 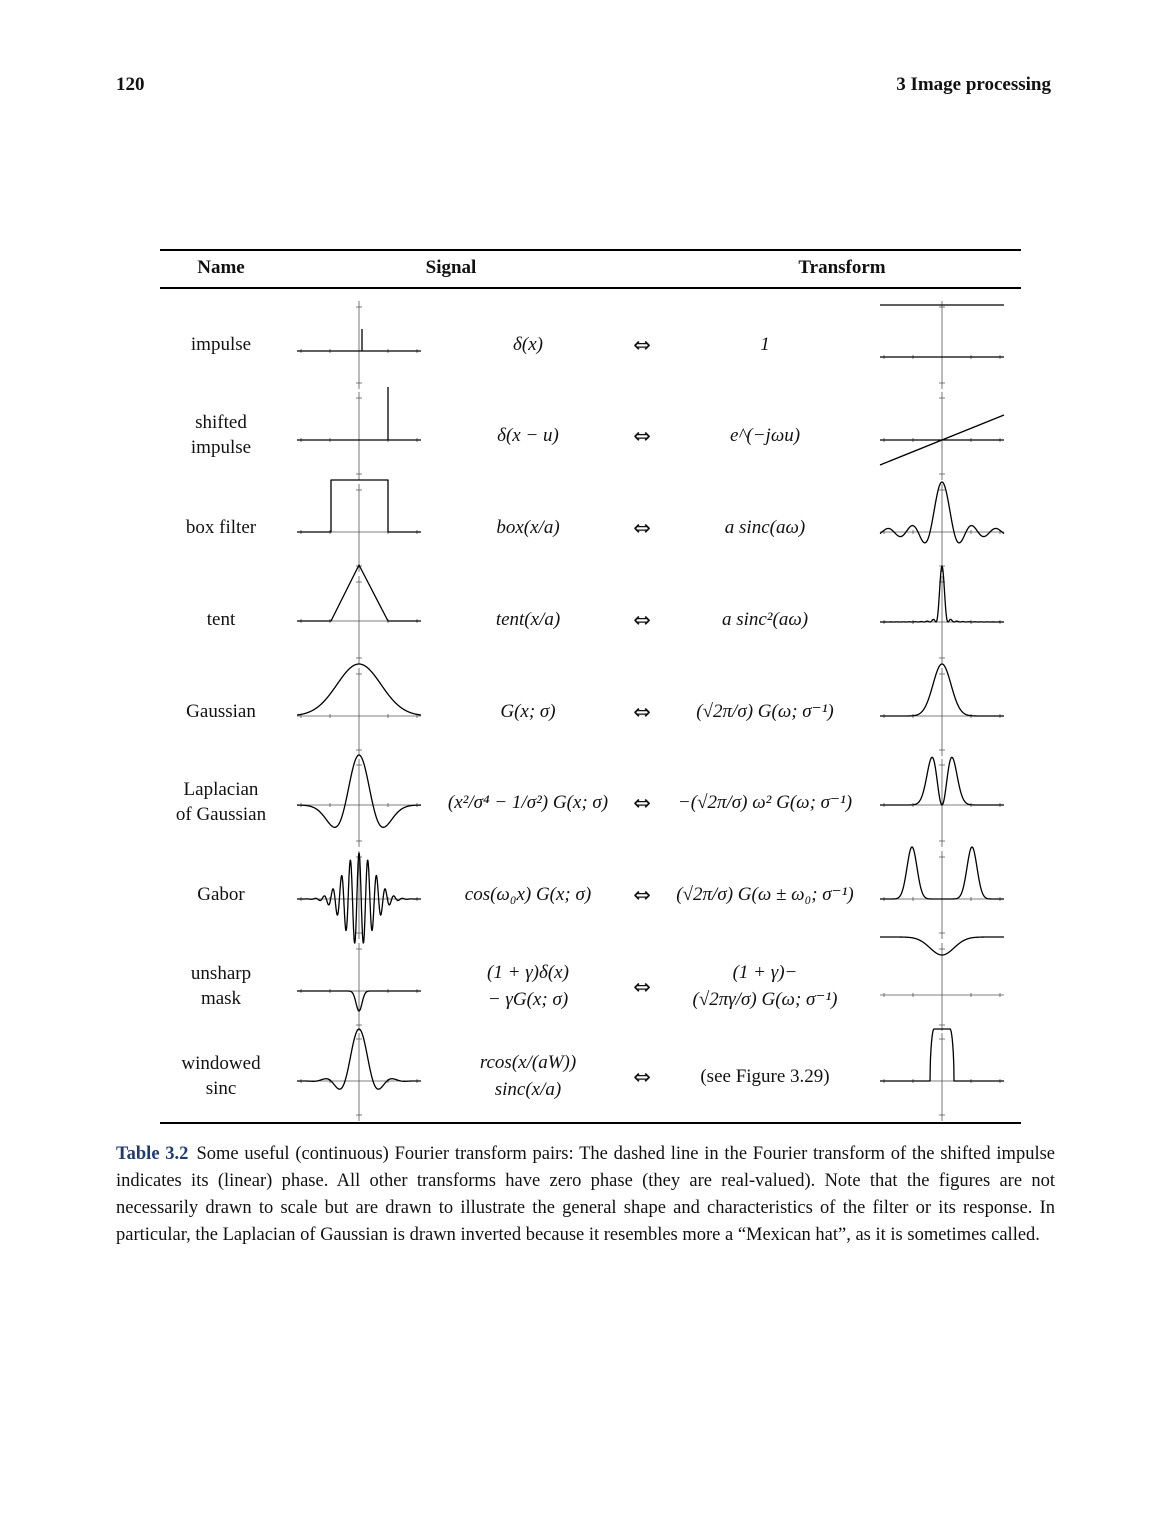 What do you see at coordinates (528, 344) in the screenshot?
I see `signal-formula: δ(x)` at bounding box center [528, 344].